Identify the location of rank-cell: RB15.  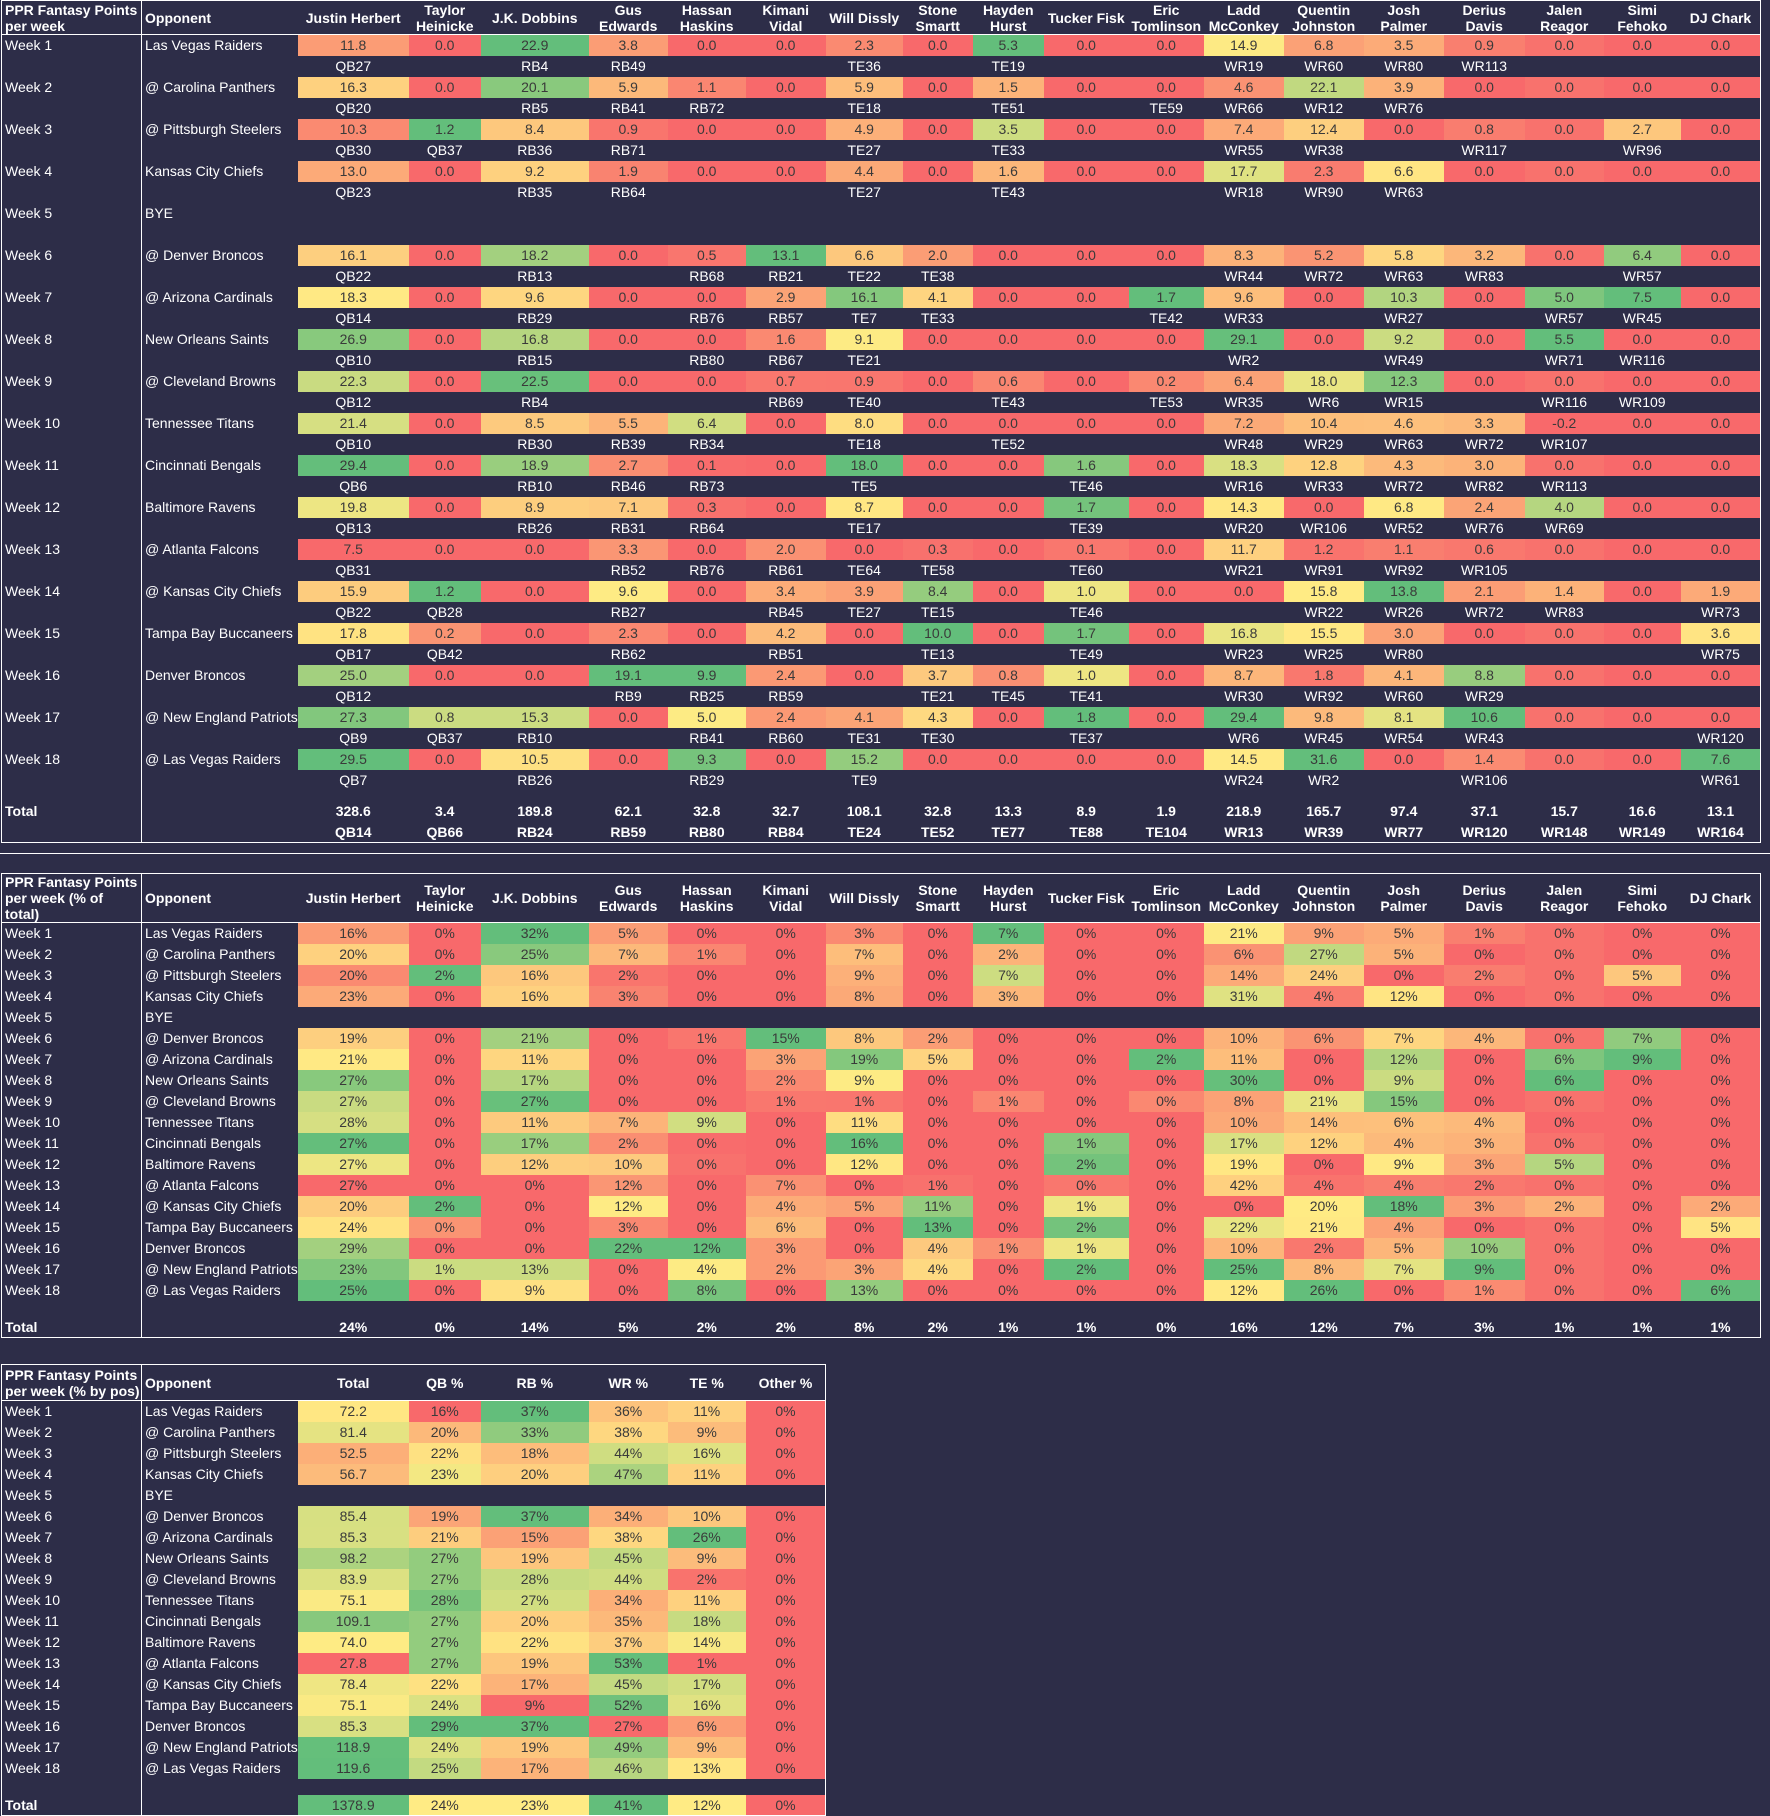
(535, 360).